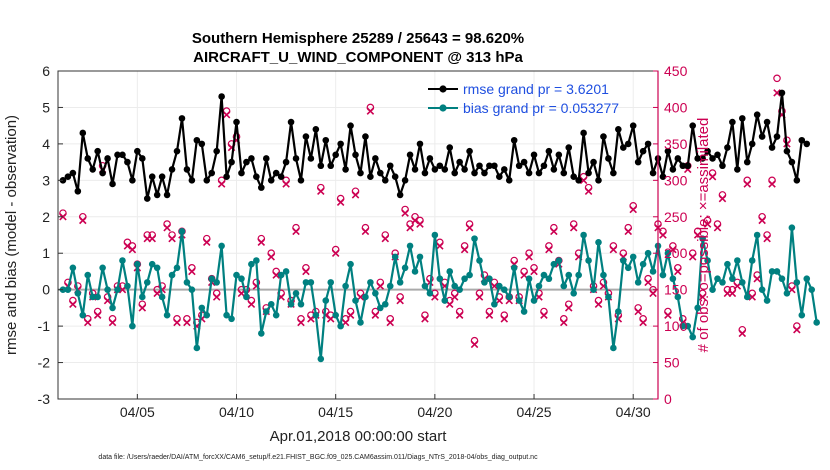 This screenshot has width=830, height=470. I want to click on y-left-tick-label: 1, so click(46, 253).